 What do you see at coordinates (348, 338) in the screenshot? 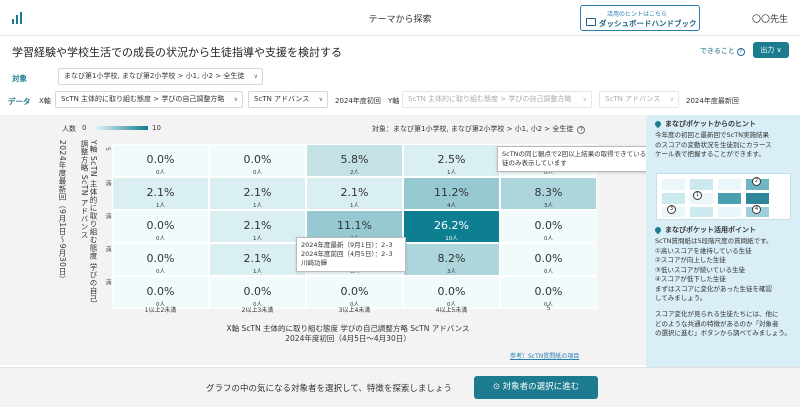
I see `x-axis-period-label: 2024年度初回（4月5日〜4月30日）` at bounding box center [348, 338].